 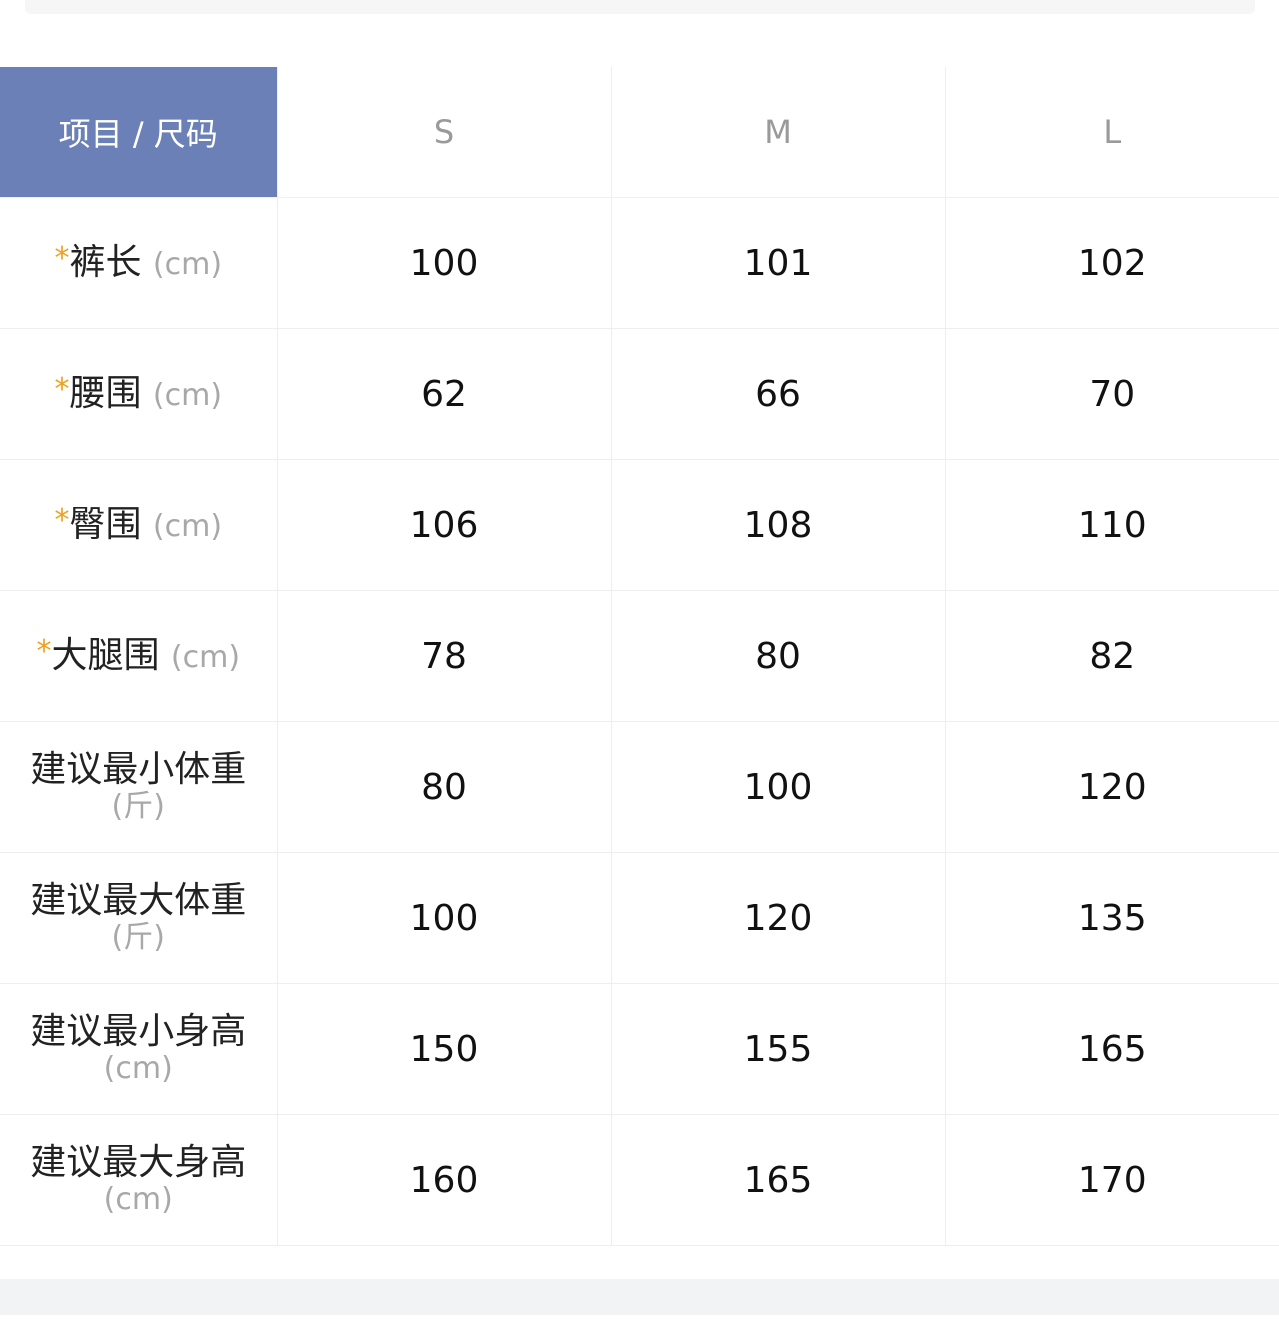 What do you see at coordinates (777, 525) in the screenshot?
I see `size-value-cell: 108` at bounding box center [777, 525].